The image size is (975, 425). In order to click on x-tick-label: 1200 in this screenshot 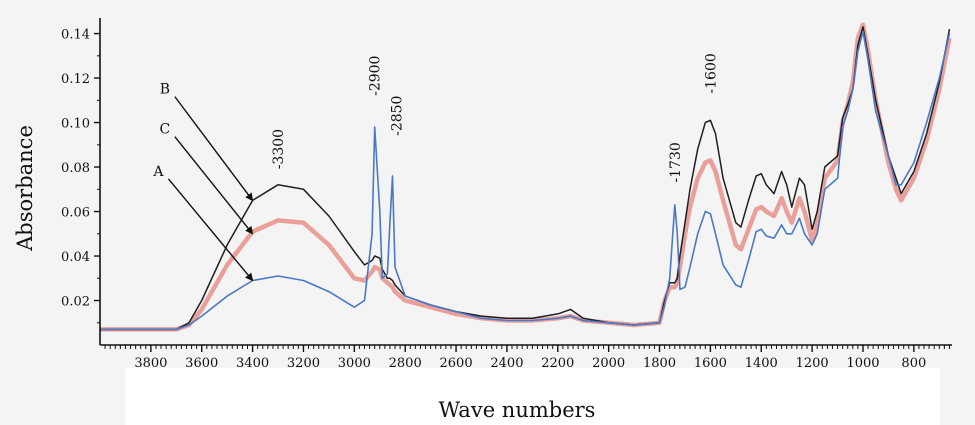, I will do `click(812, 363)`.